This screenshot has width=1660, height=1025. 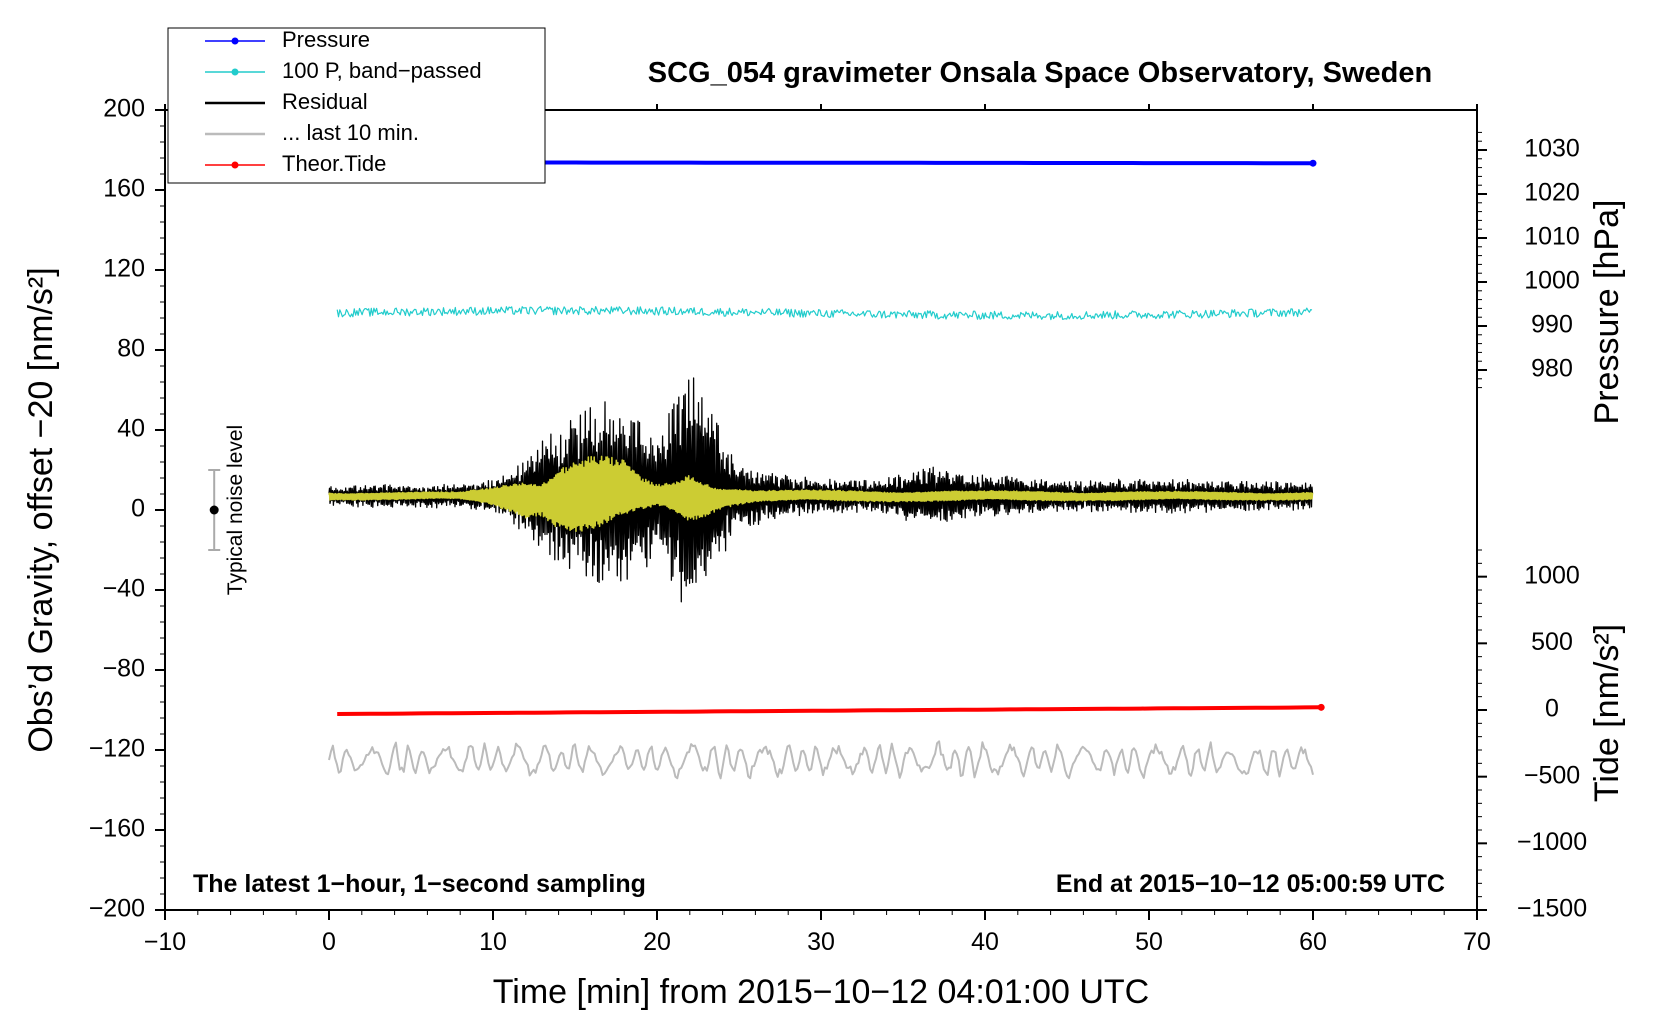 I want to click on y-tick-label-left: −200, so click(x=117, y=909).